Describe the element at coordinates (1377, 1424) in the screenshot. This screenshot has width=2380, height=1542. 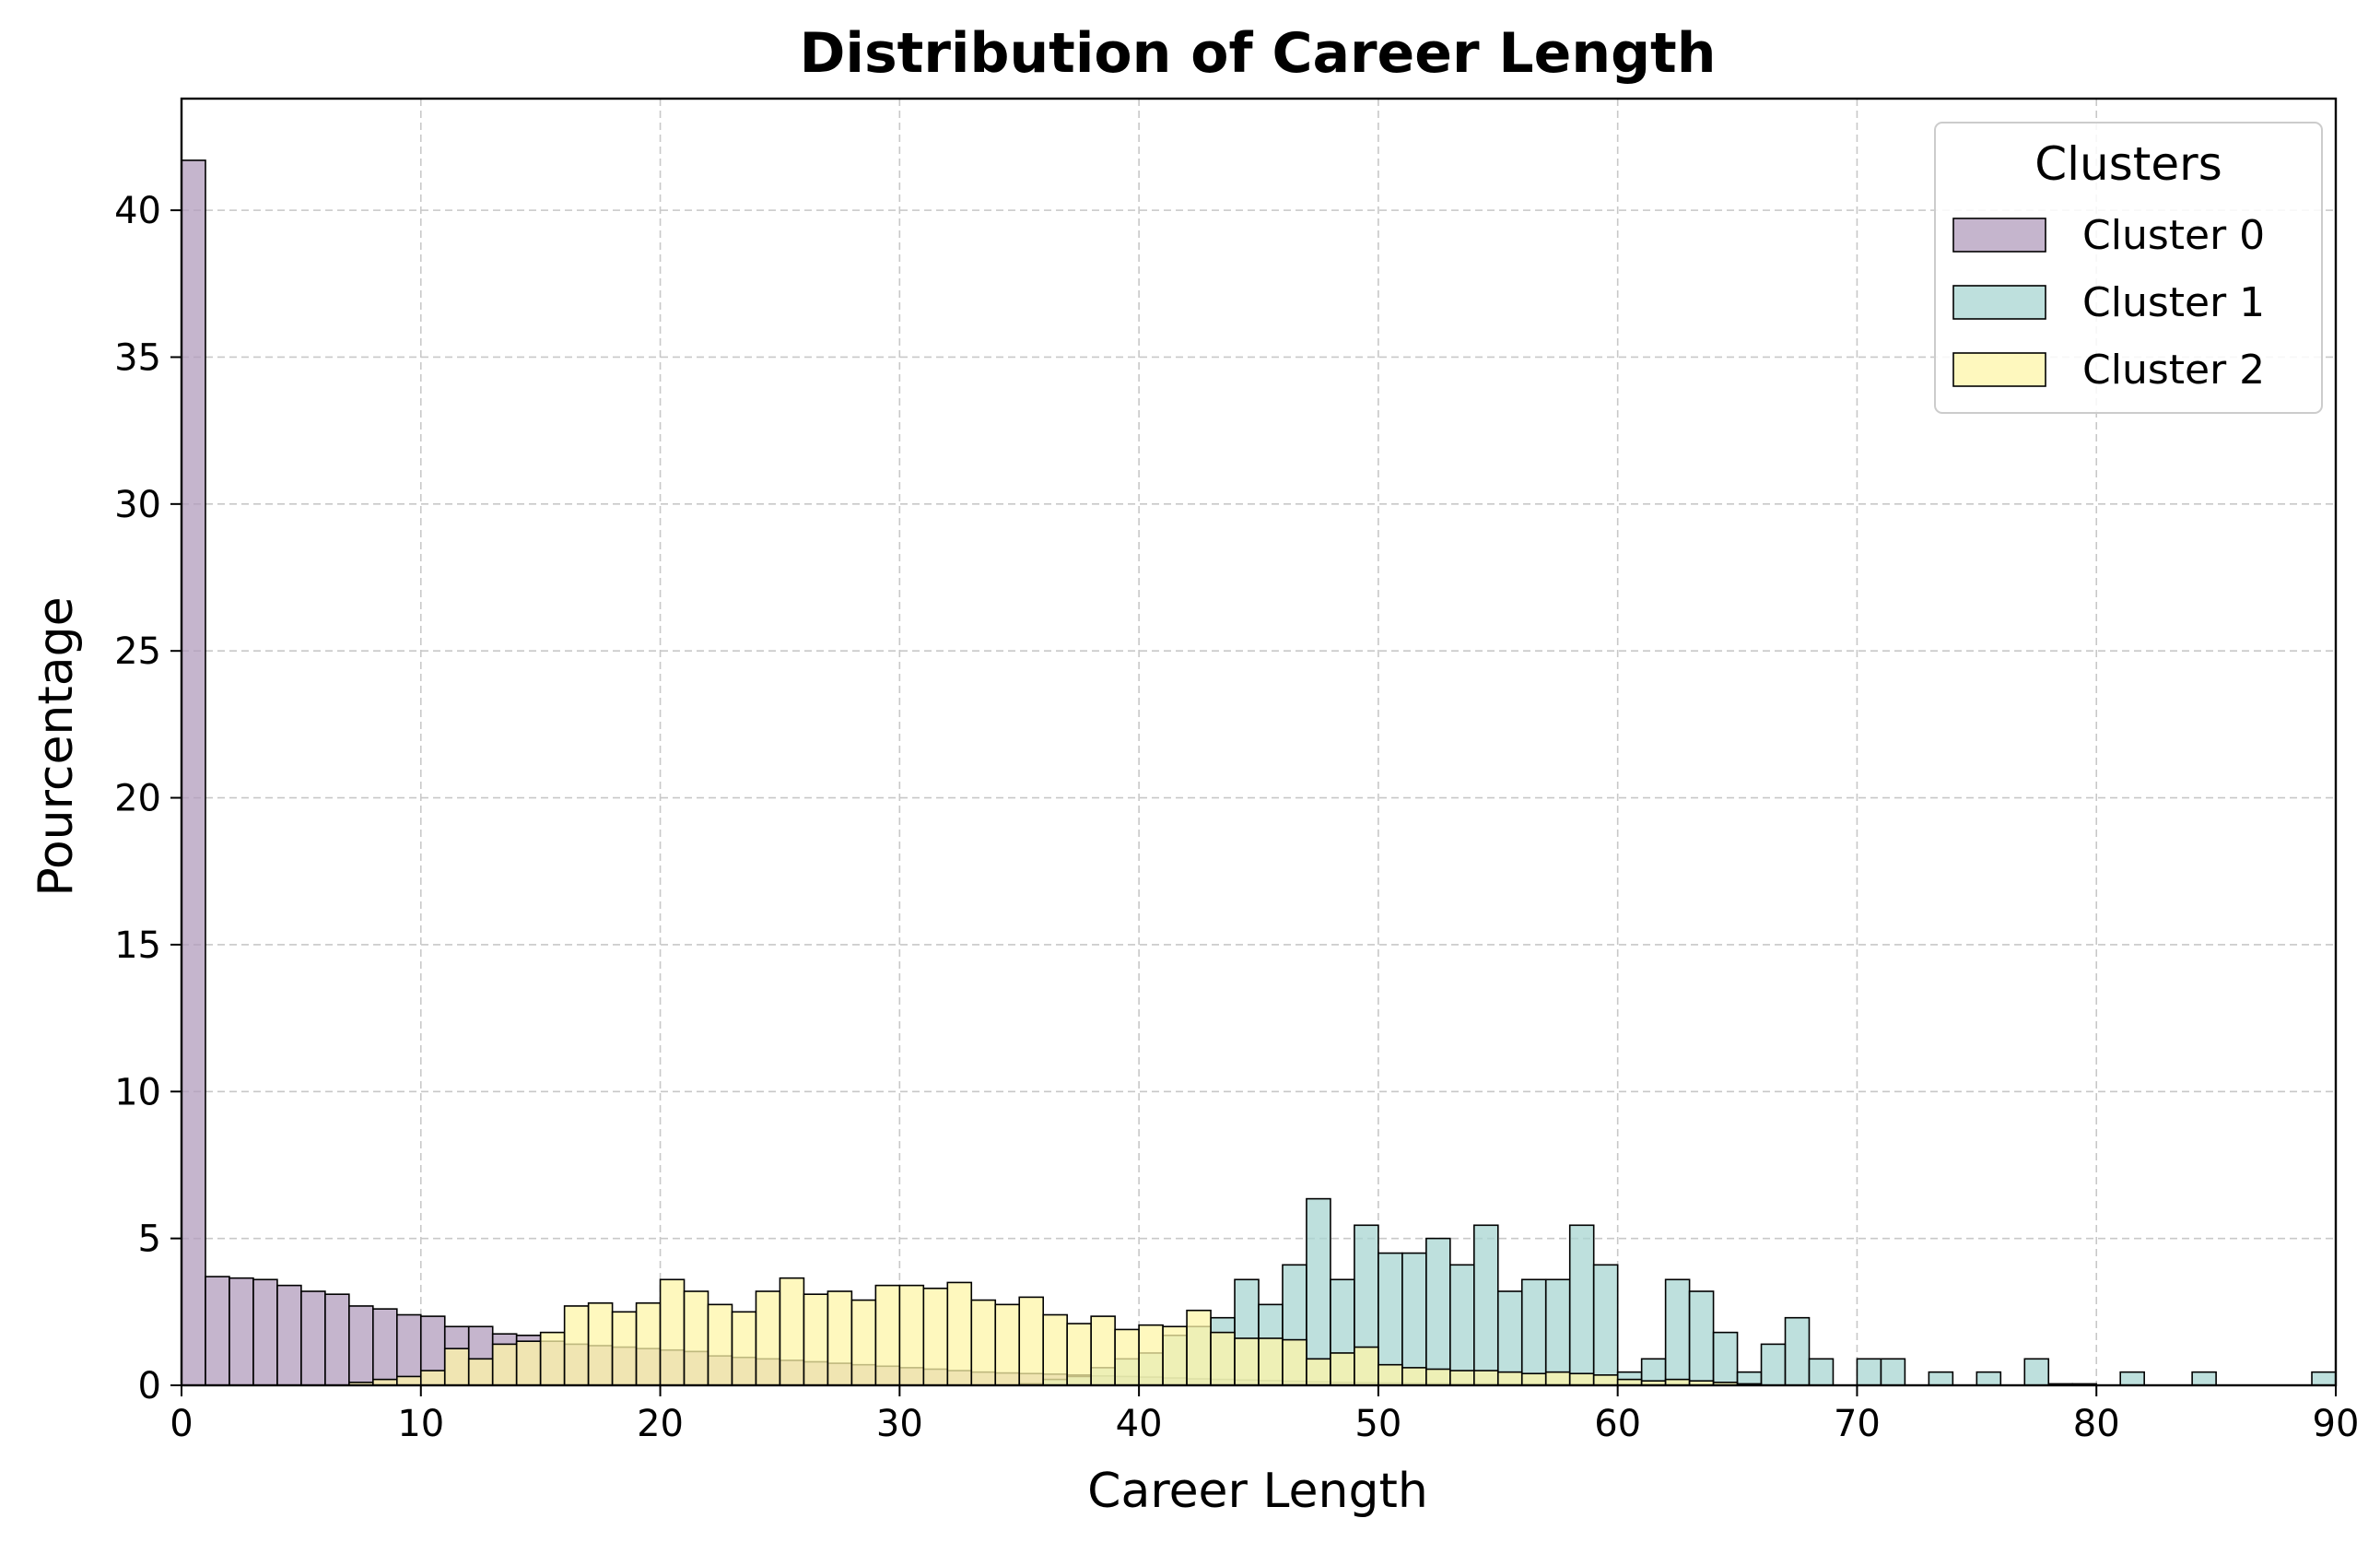
I see `x-tick-label: 50` at that location.